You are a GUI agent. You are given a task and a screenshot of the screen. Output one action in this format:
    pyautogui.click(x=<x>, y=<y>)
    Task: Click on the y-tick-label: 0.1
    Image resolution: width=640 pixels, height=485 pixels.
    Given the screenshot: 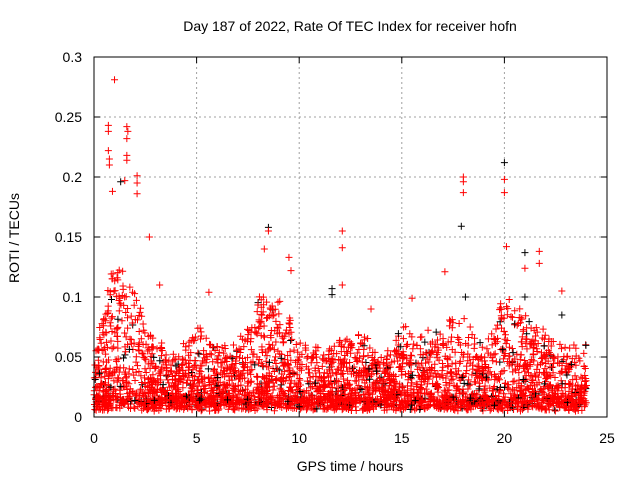 What is the action you would take?
    pyautogui.click(x=73, y=297)
    